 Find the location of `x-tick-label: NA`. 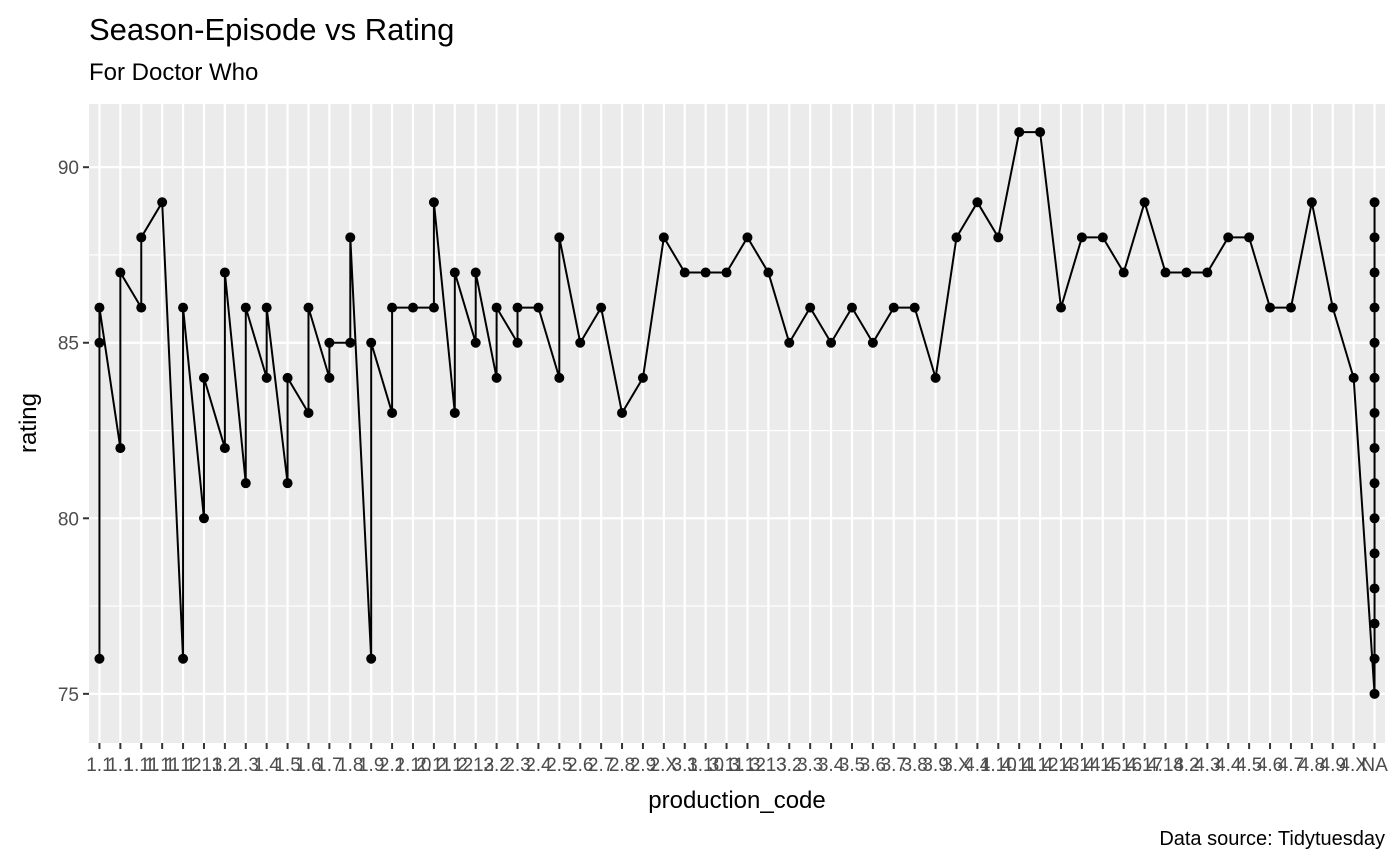

x-tick-label: NA is located at coordinates (1374, 765).